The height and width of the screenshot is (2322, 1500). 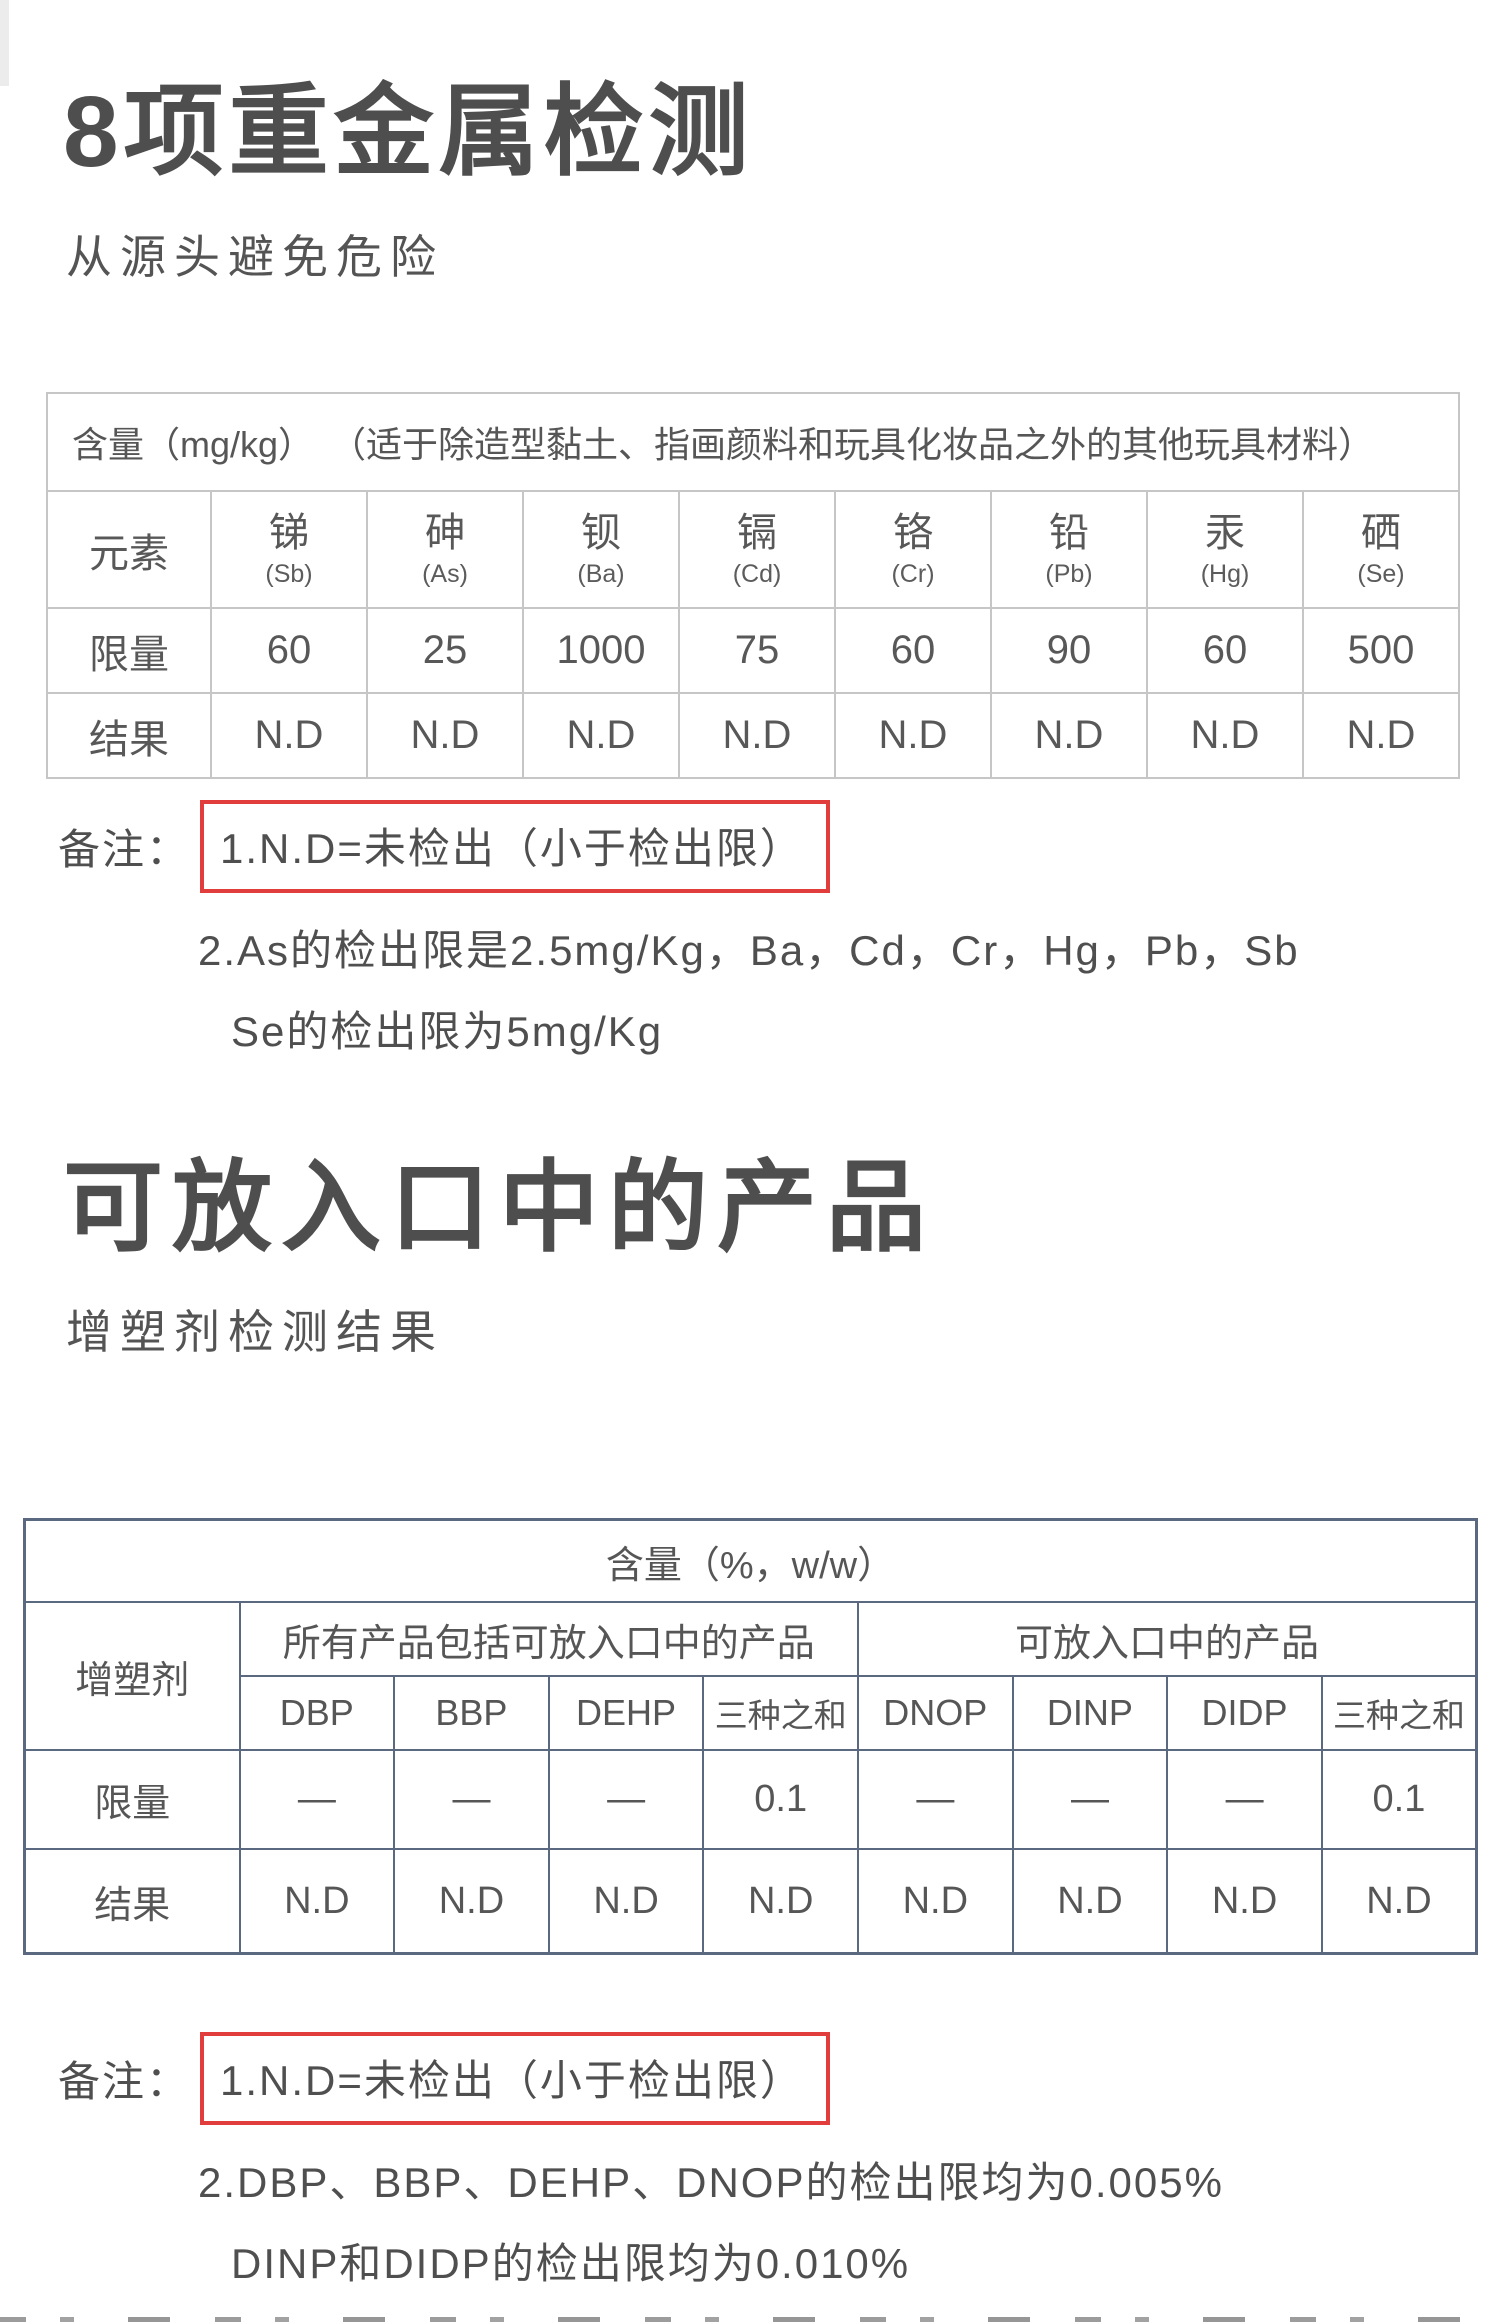 What do you see at coordinates (548, 1639) in the screenshot?
I see `group-header-all-products: 所有产品包括可放入口中的产品` at bounding box center [548, 1639].